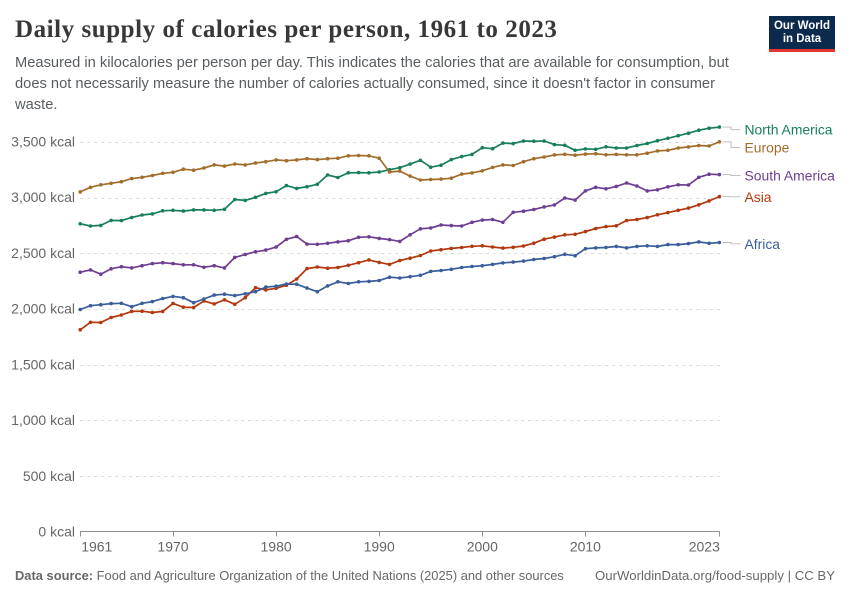 This screenshot has height=600, width=850. I want to click on svg-text: 3,000 kcal, so click(43, 197).